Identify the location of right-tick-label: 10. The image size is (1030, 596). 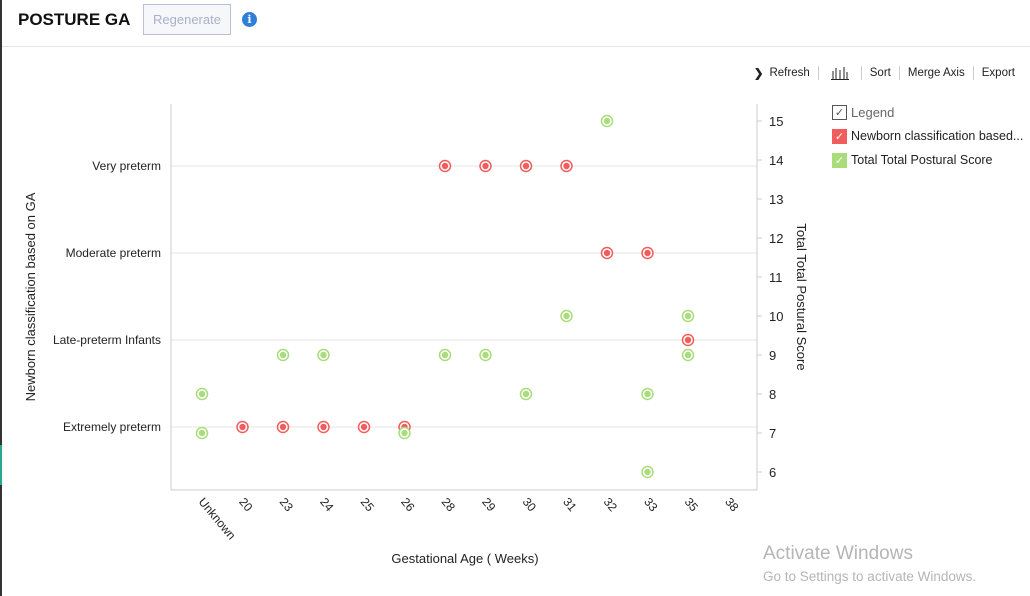
(776, 316).